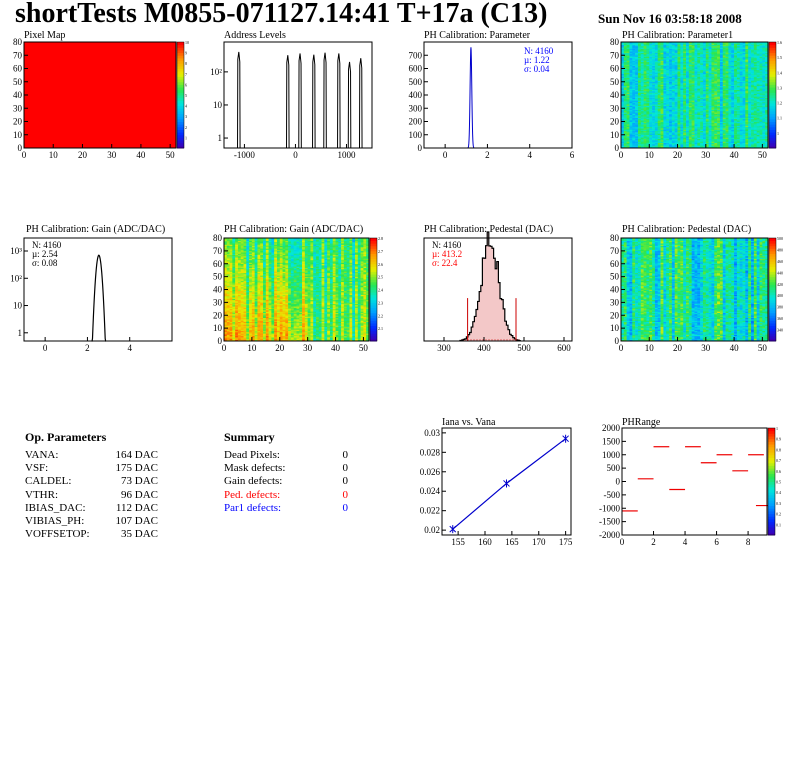 The image size is (796, 772). Describe the element at coordinates (617, 148) in the screenshot. I see `y-tick-label: 0` at that location.